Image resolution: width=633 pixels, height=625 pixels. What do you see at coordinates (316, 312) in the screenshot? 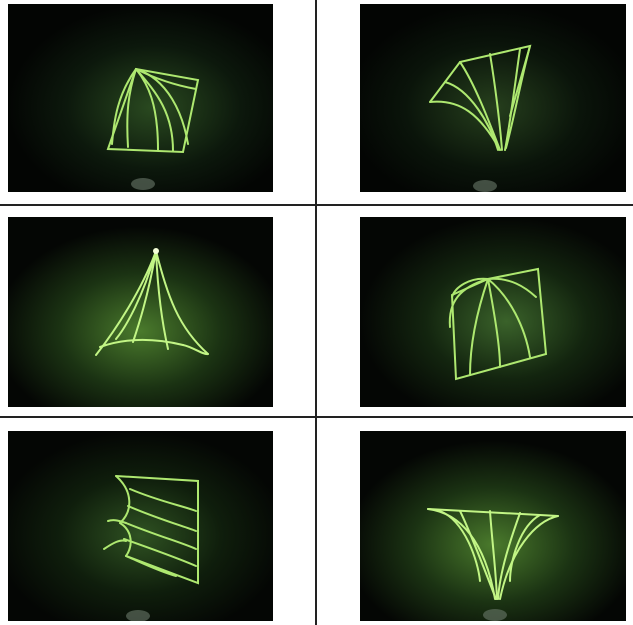
I see `vertical-divider` at bounding box center [316, 312].